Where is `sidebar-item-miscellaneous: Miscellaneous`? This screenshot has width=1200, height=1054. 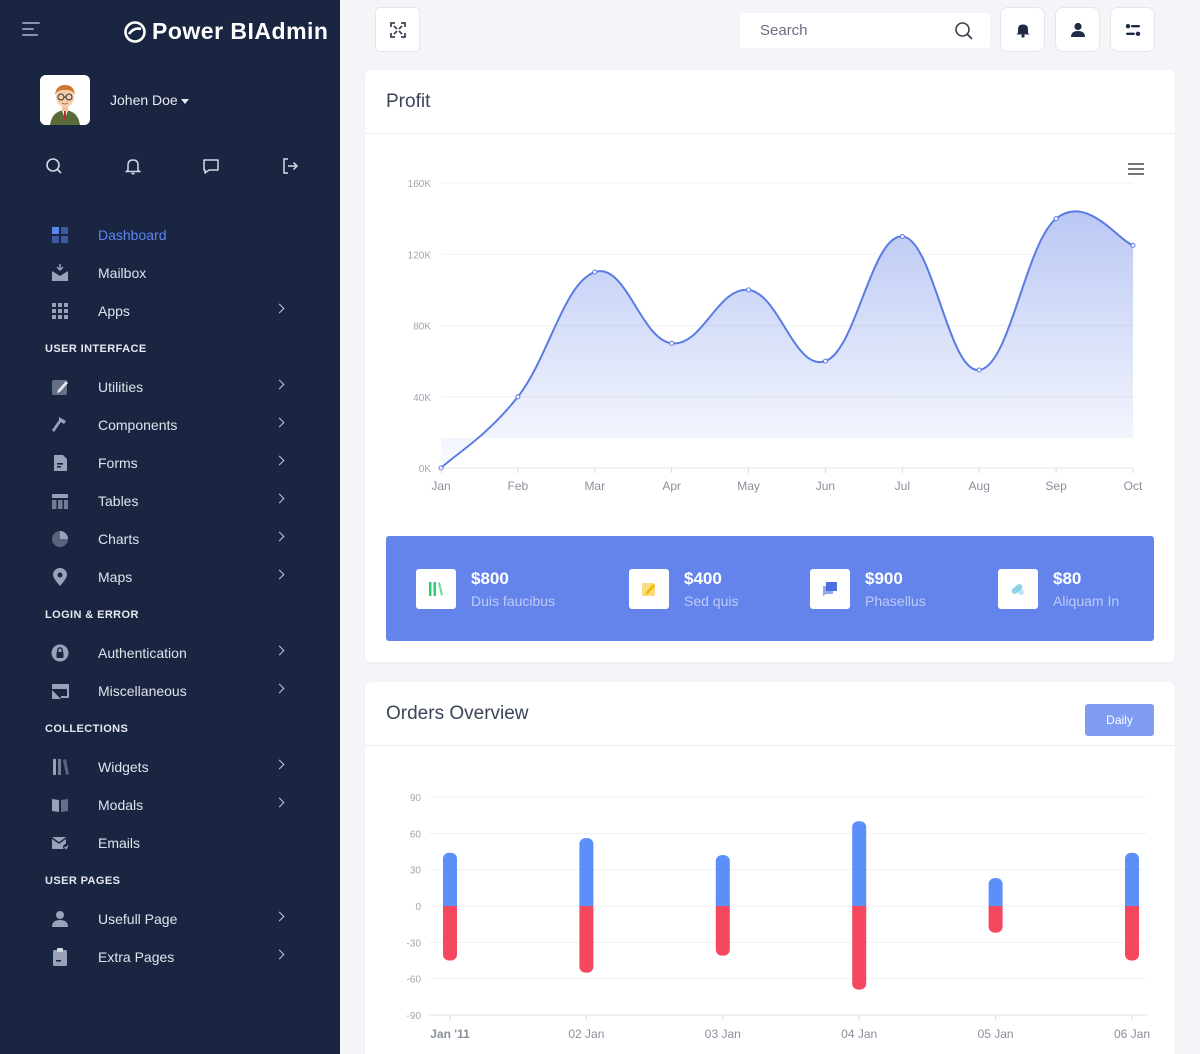 sidebar-item-miscellaneous: Miscellaneous is located at coordinates (170, 691).